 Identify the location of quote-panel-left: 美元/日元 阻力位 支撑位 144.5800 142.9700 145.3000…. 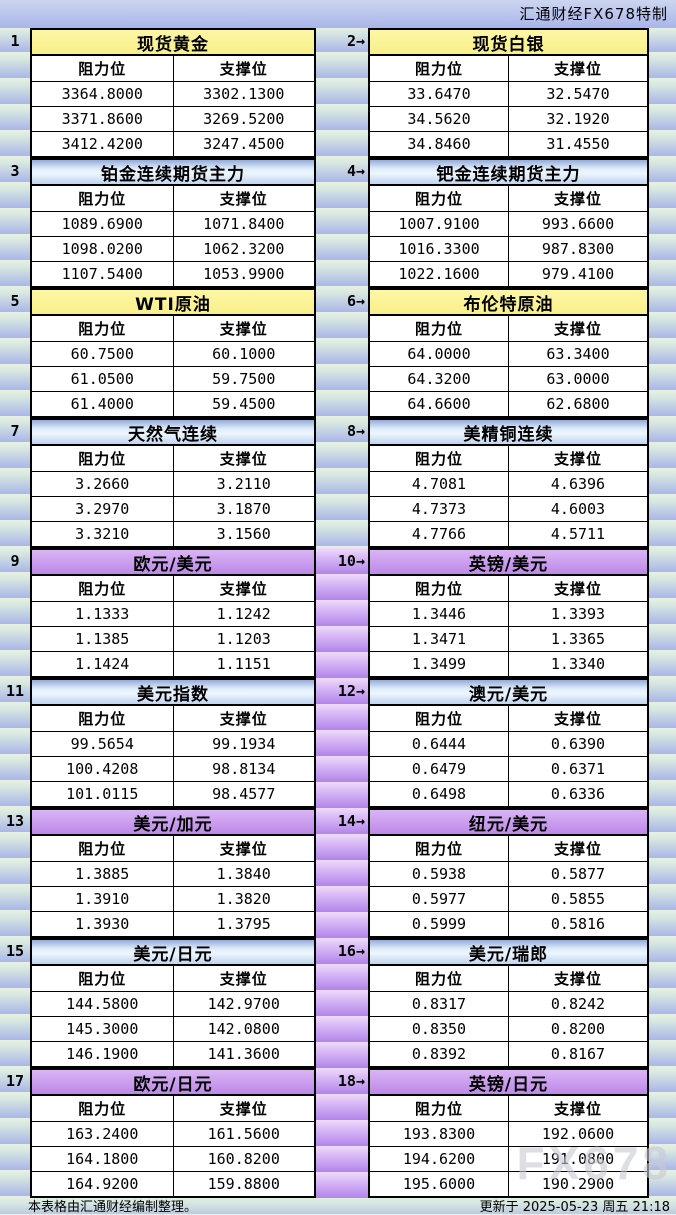
(173, 1003).